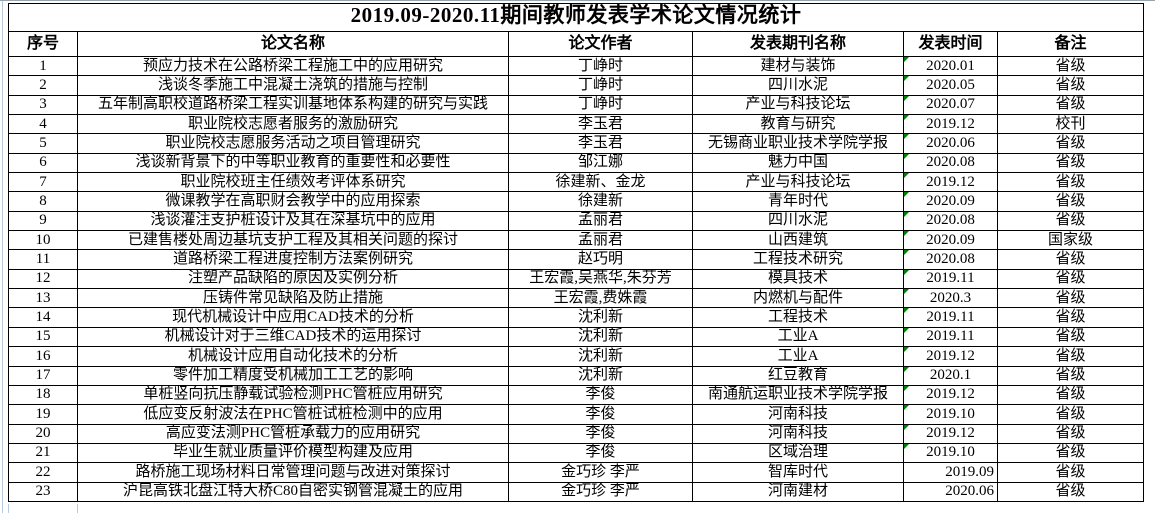 This screenshot has height=513, width=1155. Describe the element at coordinates (950, 472) in the screenshot. I see `date-cell: 2019.09` at that location.